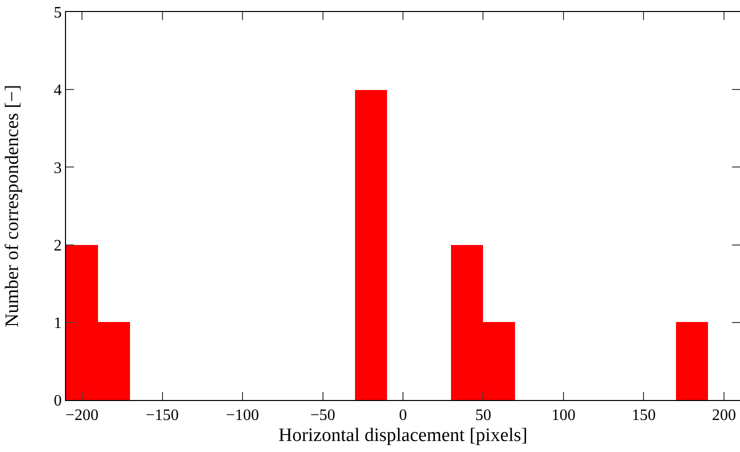 The height and width of the screenshot is (452, 740). Describe the element at coordinates (323, 415) in the screenshot. I see `x-tick-label: −50` at that location.